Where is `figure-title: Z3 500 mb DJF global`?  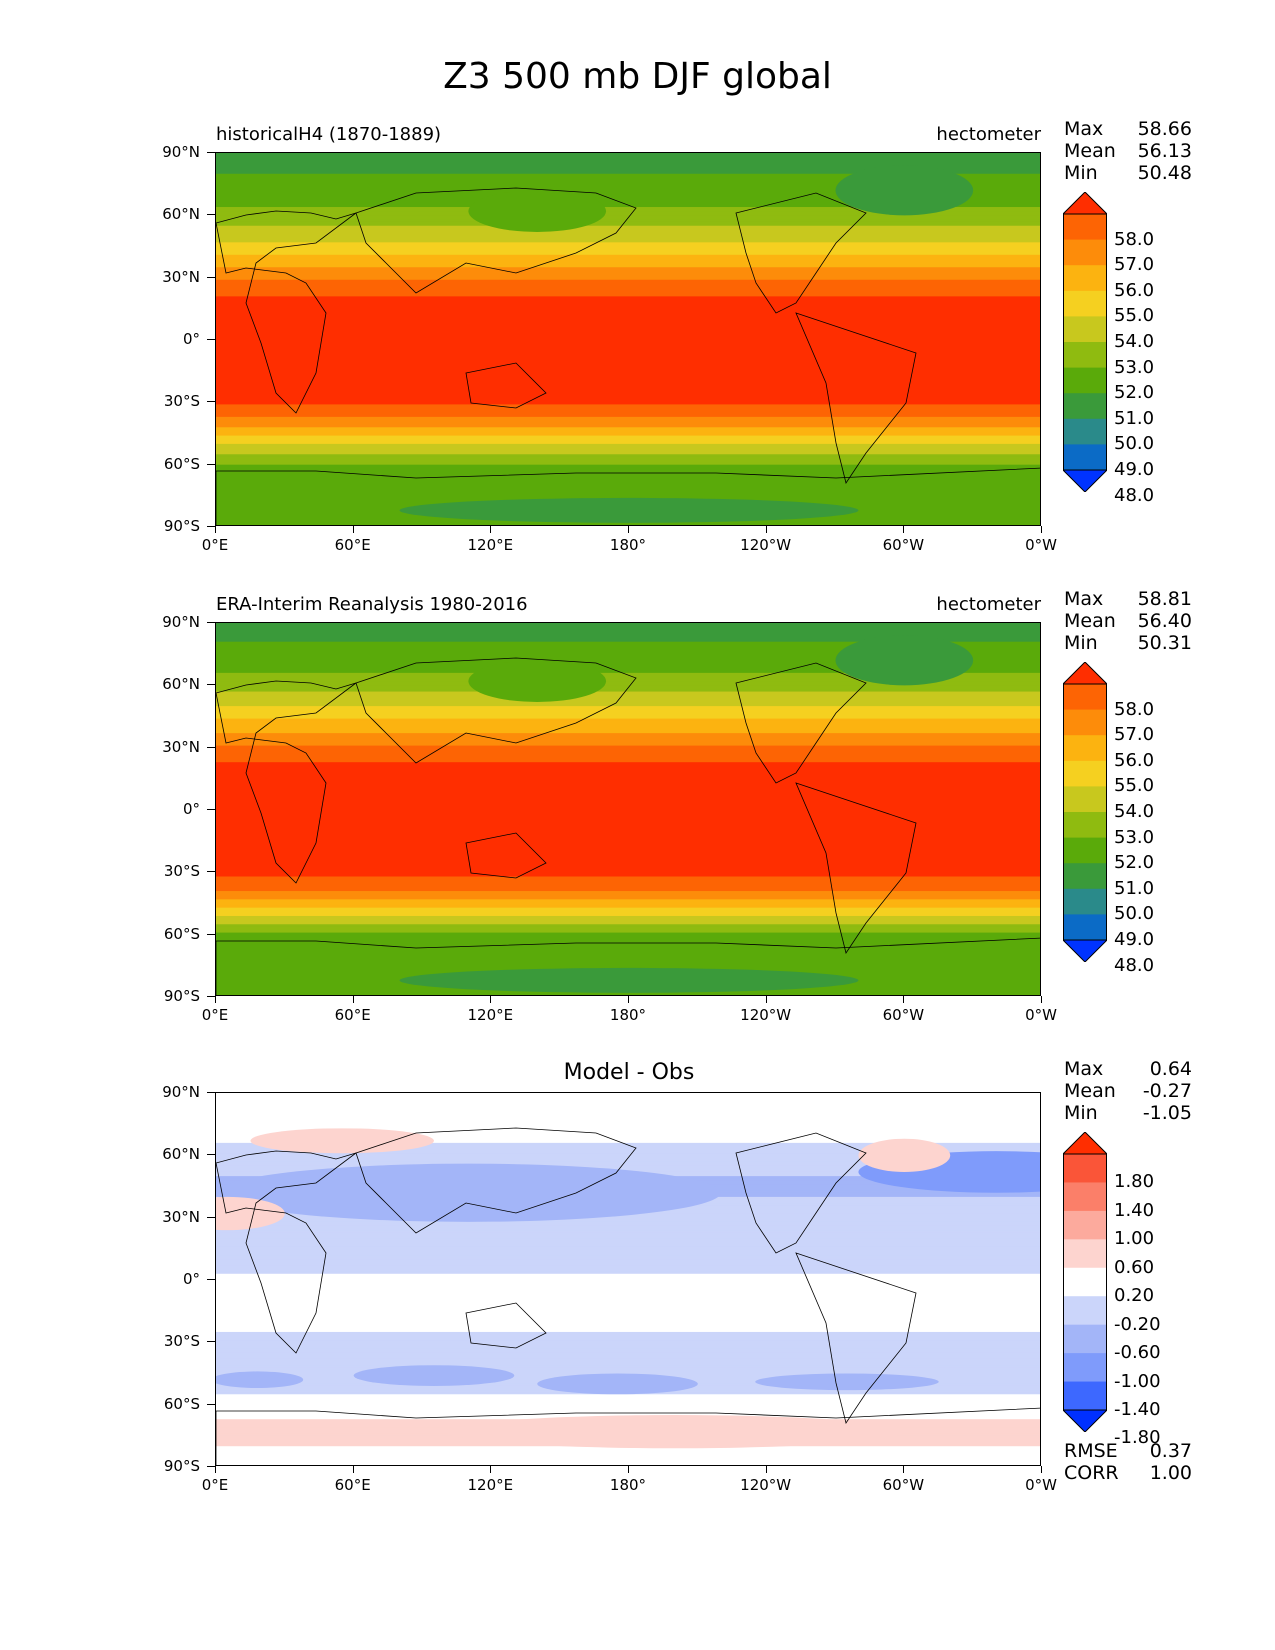
figure-title: Z3 500 mb DJF global is located at coordinates (637, 76).